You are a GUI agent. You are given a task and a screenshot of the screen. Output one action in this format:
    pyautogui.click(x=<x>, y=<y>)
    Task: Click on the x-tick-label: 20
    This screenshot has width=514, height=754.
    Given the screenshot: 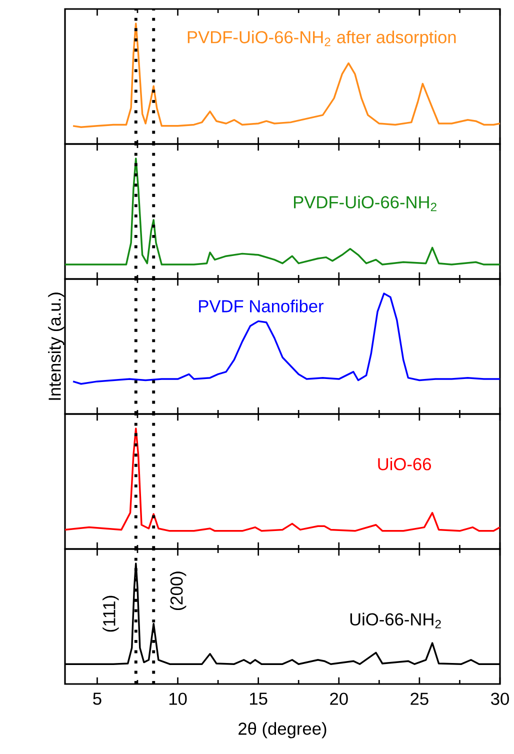 What is the action you would take?
    pyautogui.click(x=339, y=698)
    